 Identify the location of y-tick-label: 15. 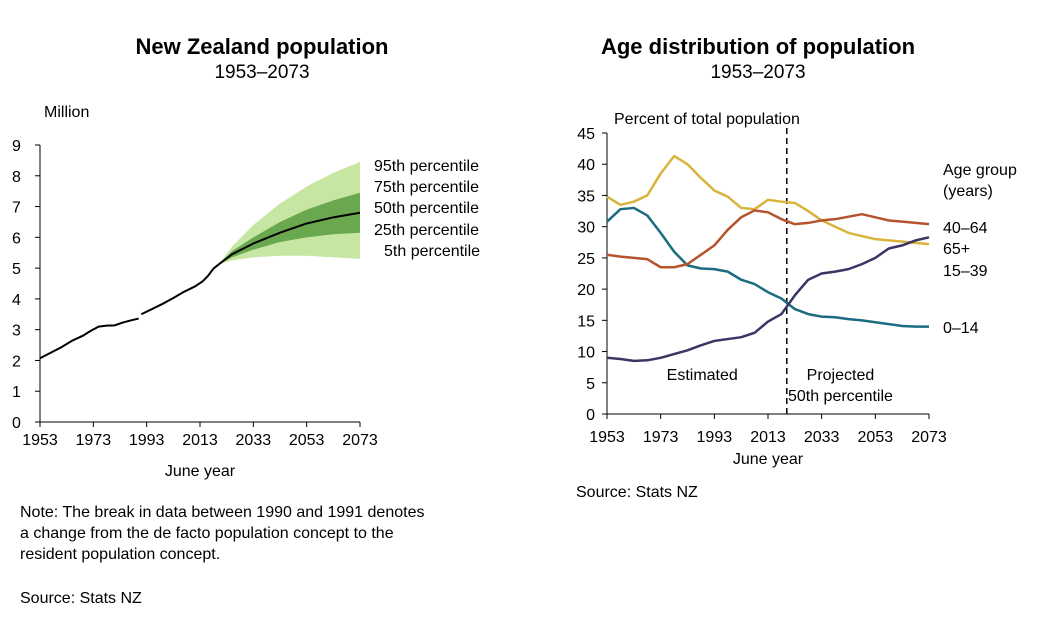
(586, 321).